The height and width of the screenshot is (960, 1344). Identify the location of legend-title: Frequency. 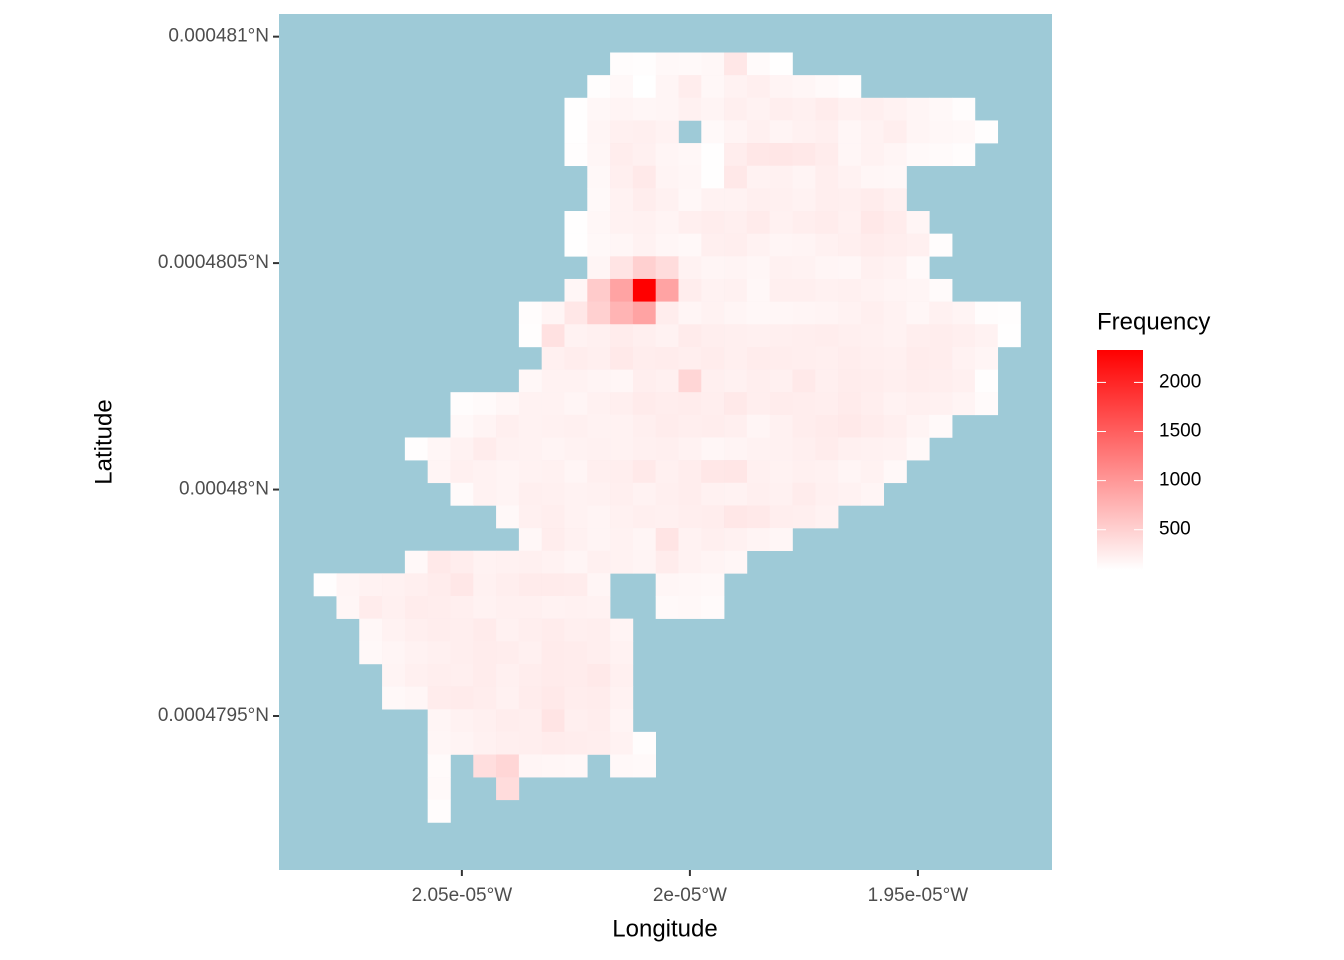
(1153, 321).